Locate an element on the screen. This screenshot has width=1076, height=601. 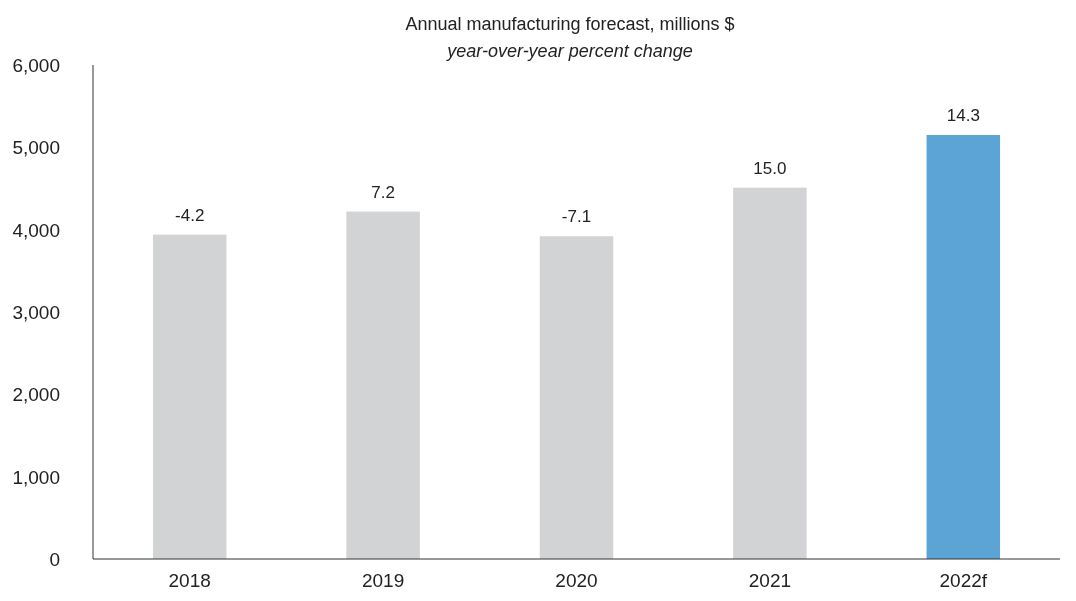
annotation: -4.2 is located at coordinates (190, 215).